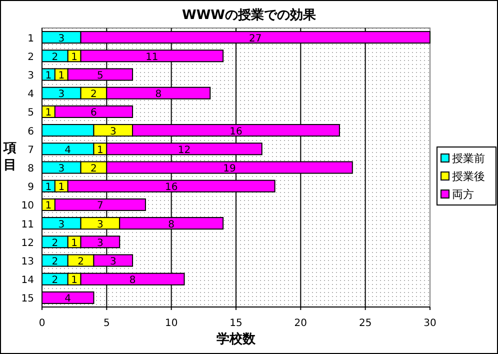 The width and height of the screenshot is (498, 354). Describe the element at coordinates (31, 94) in the screenshot. I see `y-tick-label: 4` at that location.